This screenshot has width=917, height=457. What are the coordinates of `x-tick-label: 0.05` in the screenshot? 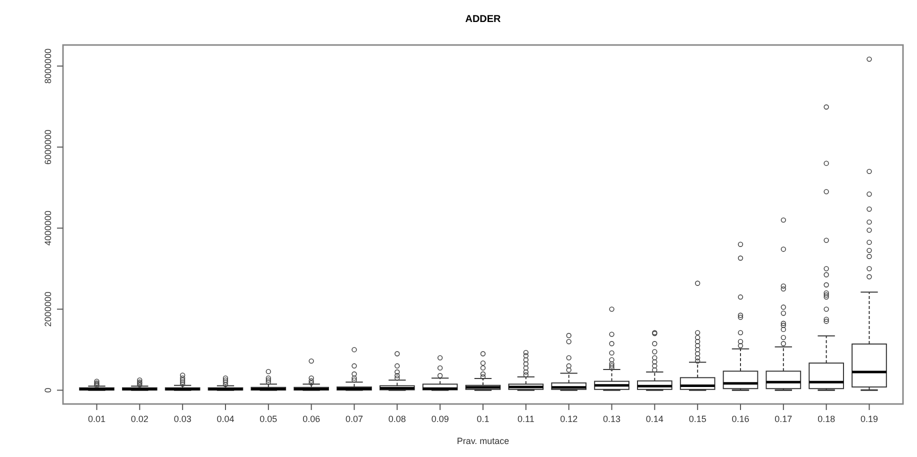 It's located at (269, 419).